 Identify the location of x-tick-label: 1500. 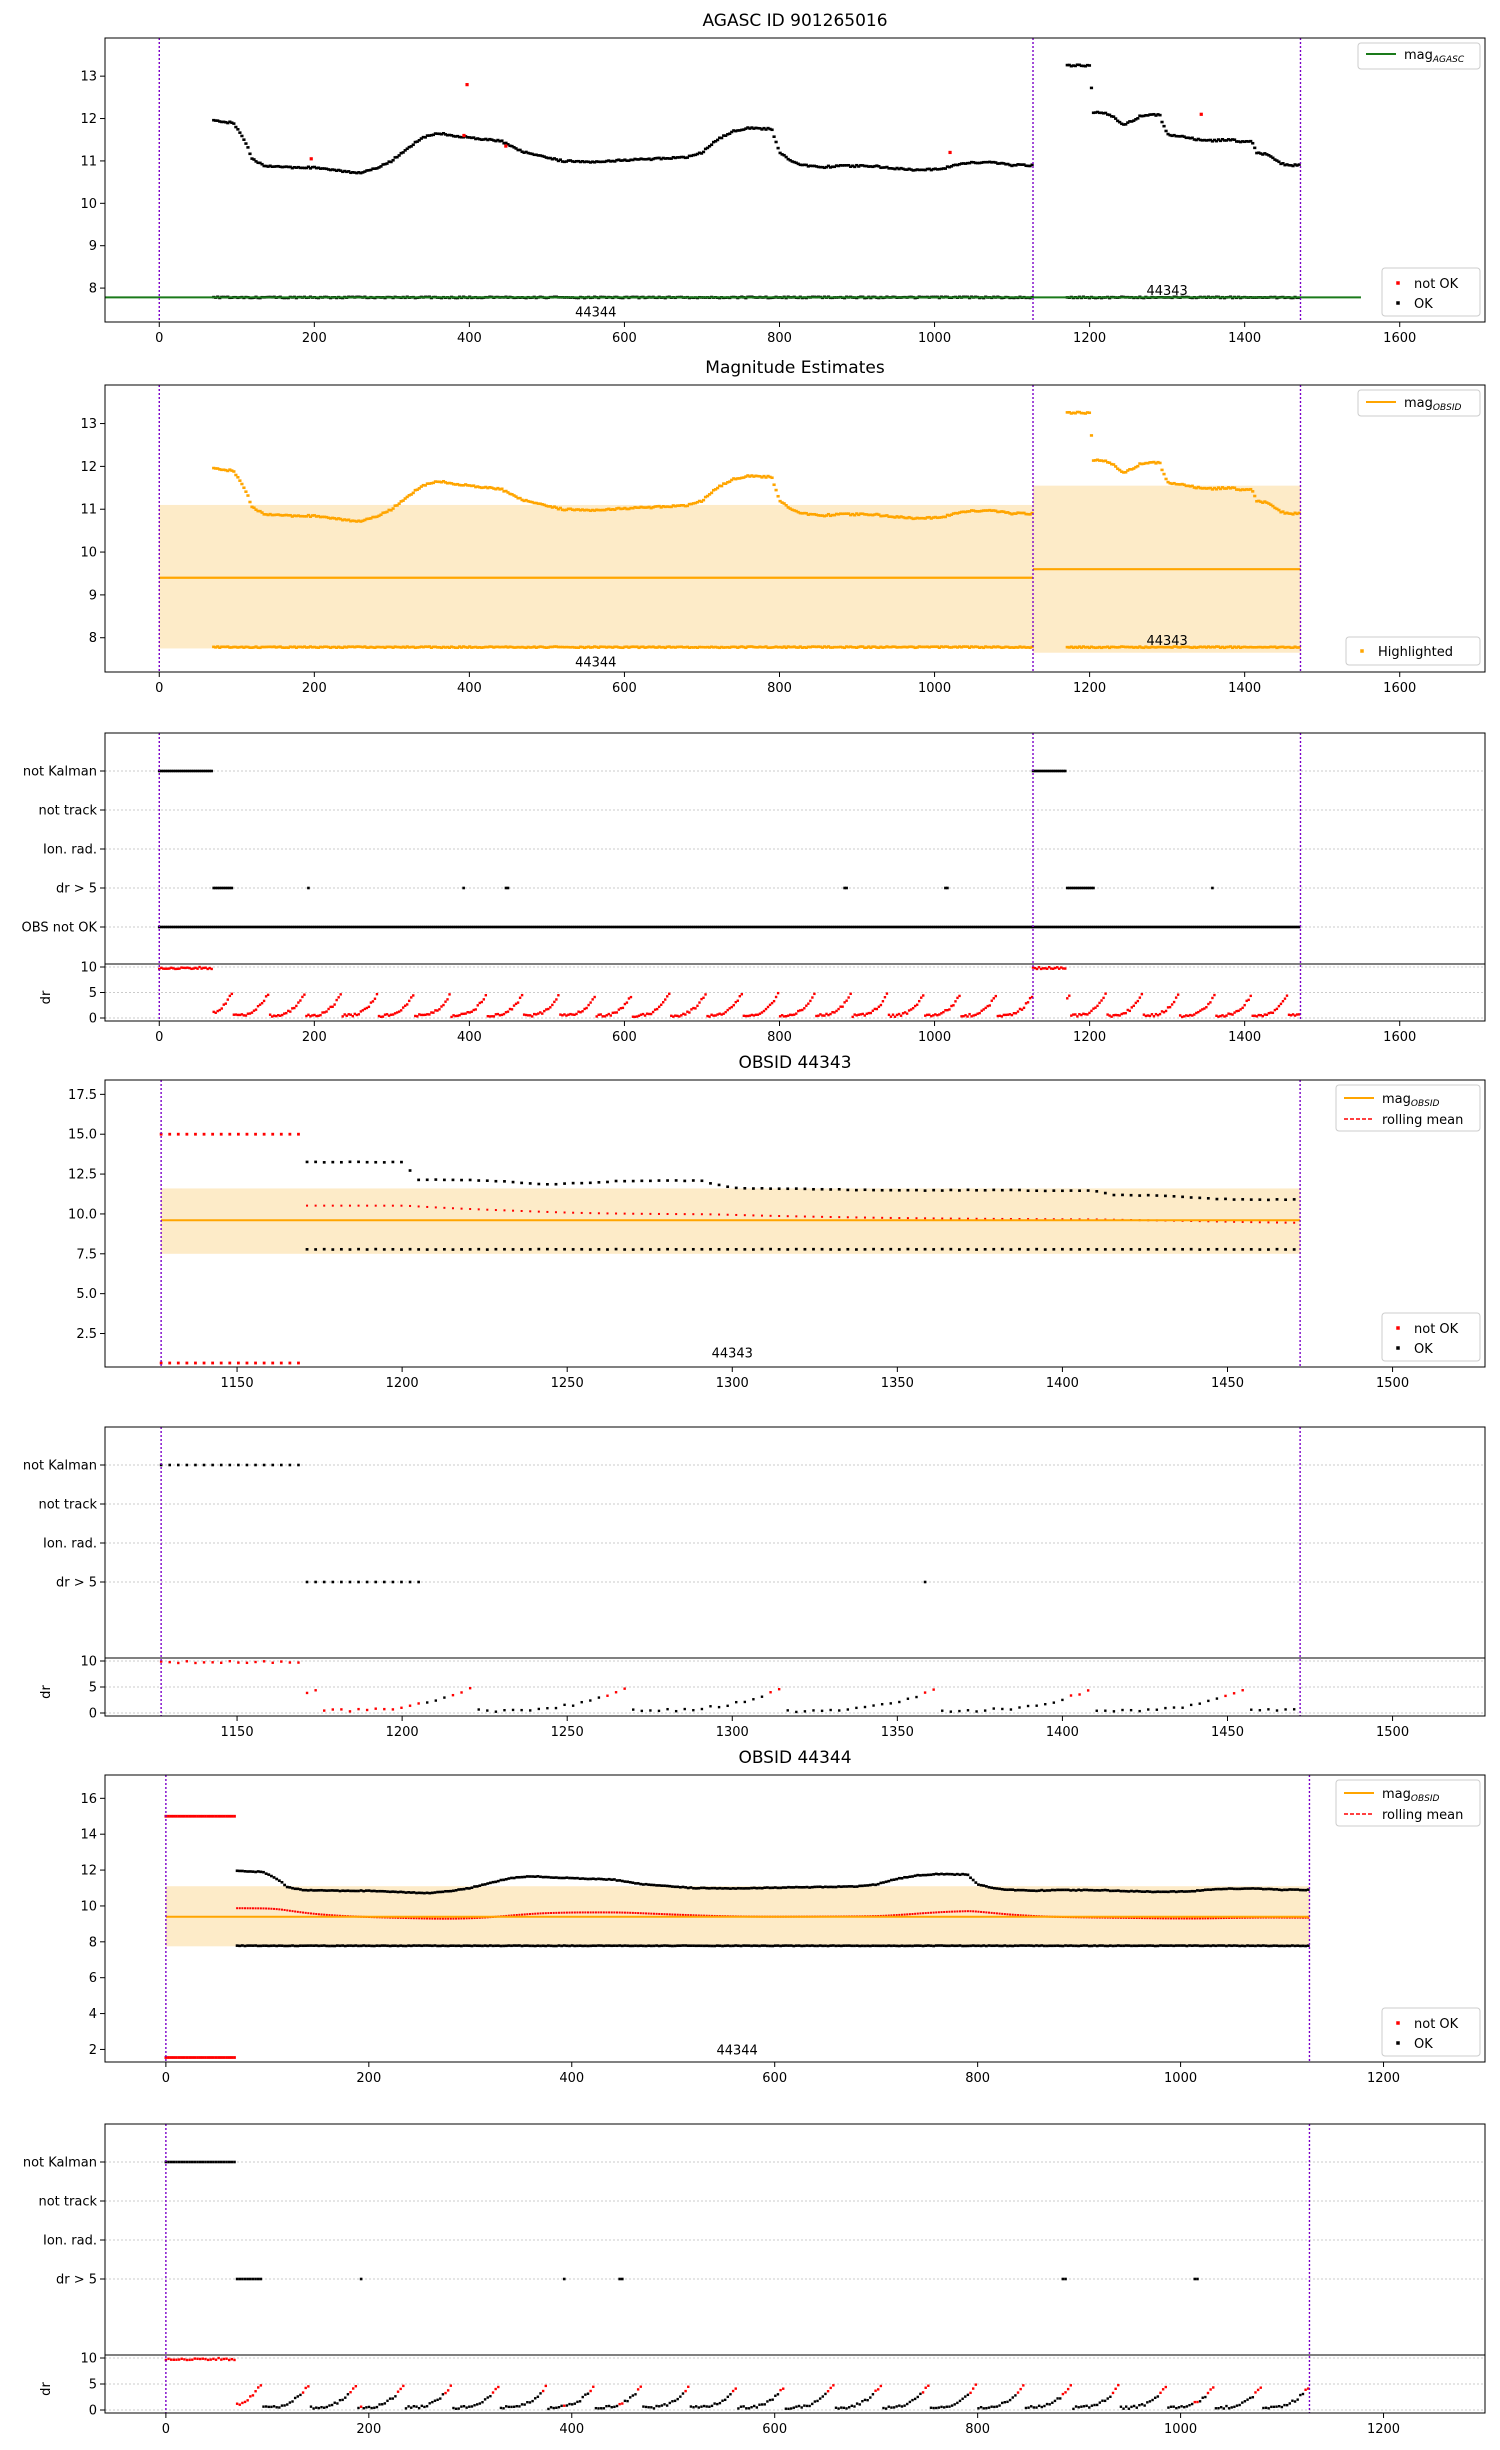
(1392, 1732).